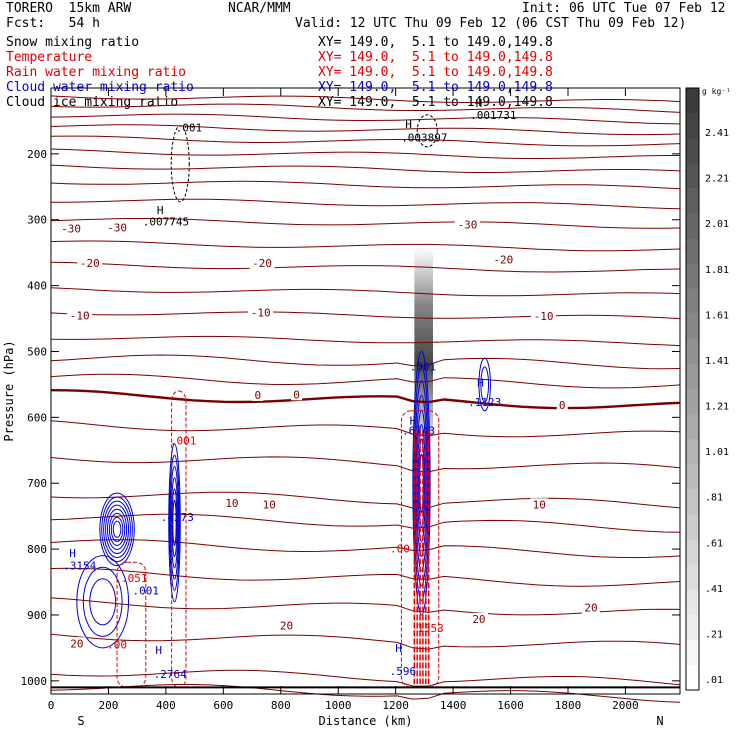 This screenshot has height=740, width=740. I want to click on snow-shading, so click(423, 345).